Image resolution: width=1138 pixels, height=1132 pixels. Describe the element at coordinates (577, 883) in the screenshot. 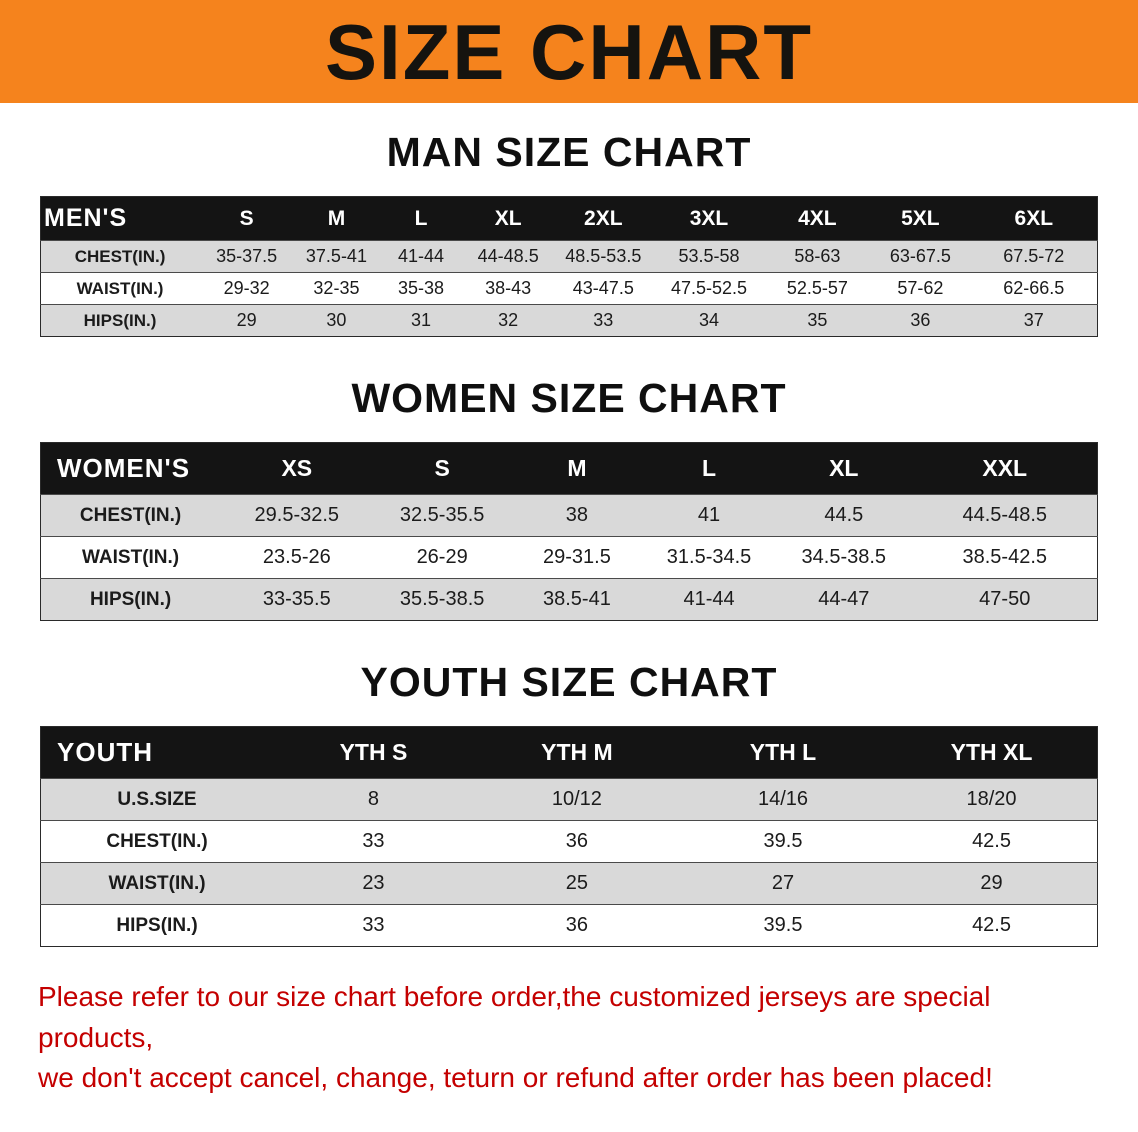

I see `youth-size-value: 25` at that location.